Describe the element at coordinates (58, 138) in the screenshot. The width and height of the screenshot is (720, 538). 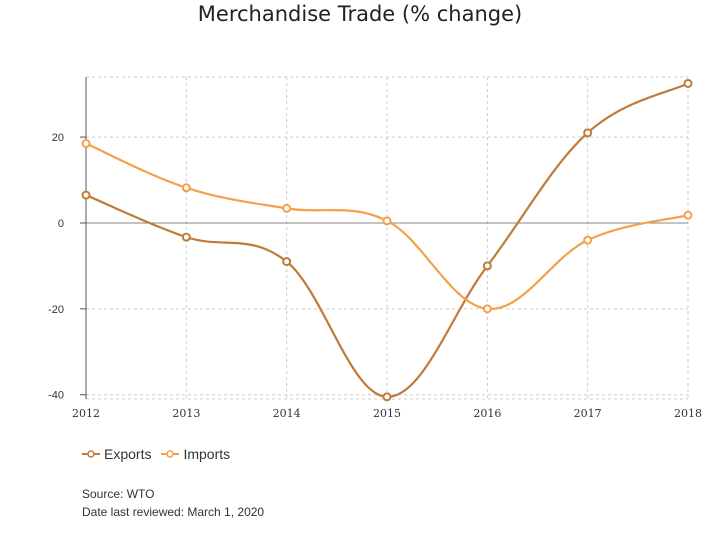
I see `y-tick-label: 20` at that location.